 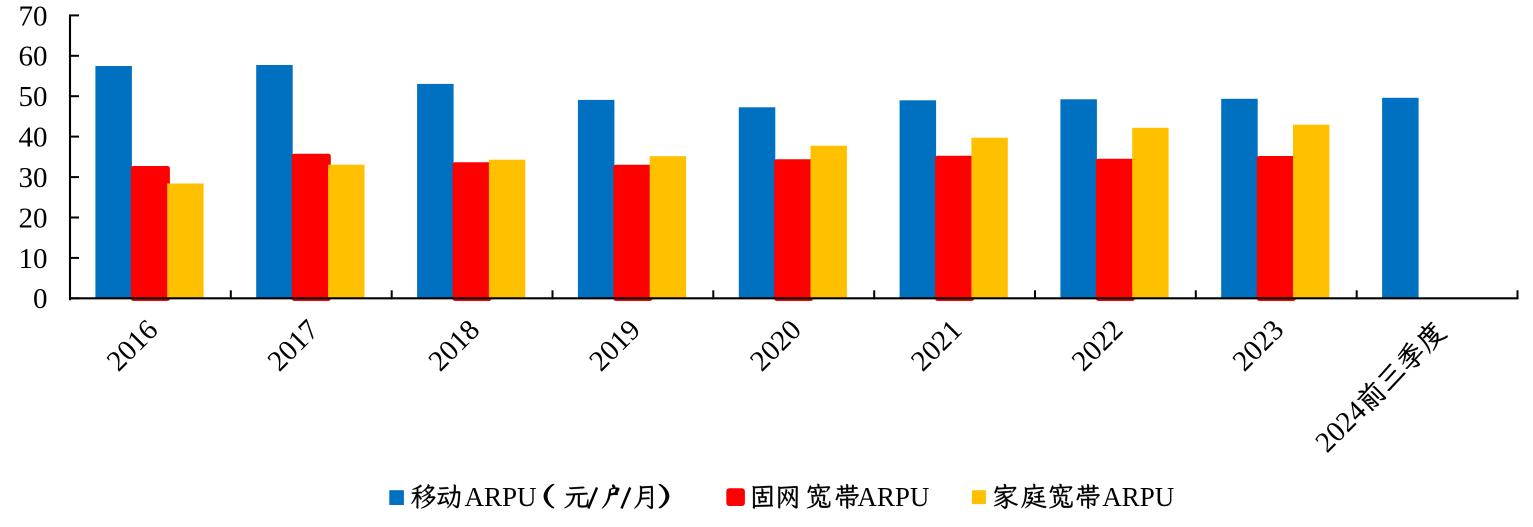 I want to click on svg-text: 20, so click(x=33, y=218).